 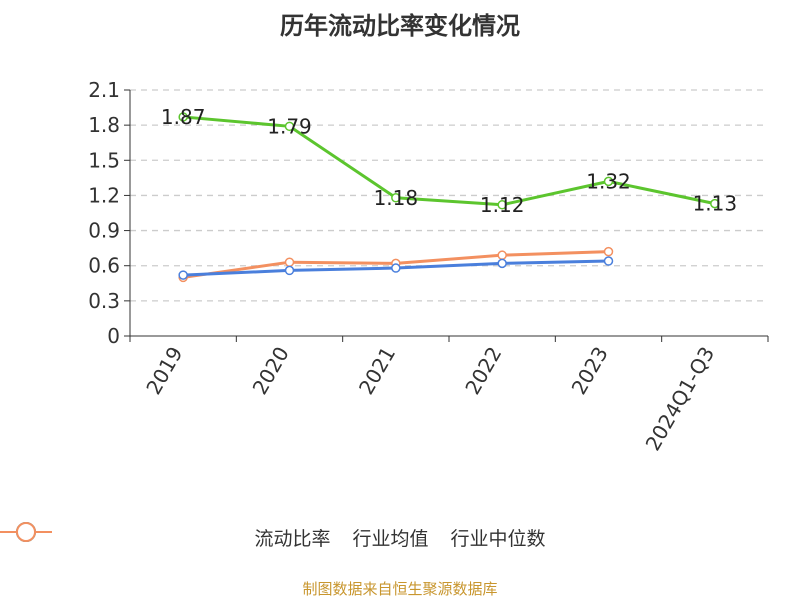 I want to click on data-label: 1.79, so click(x=289, y=126).